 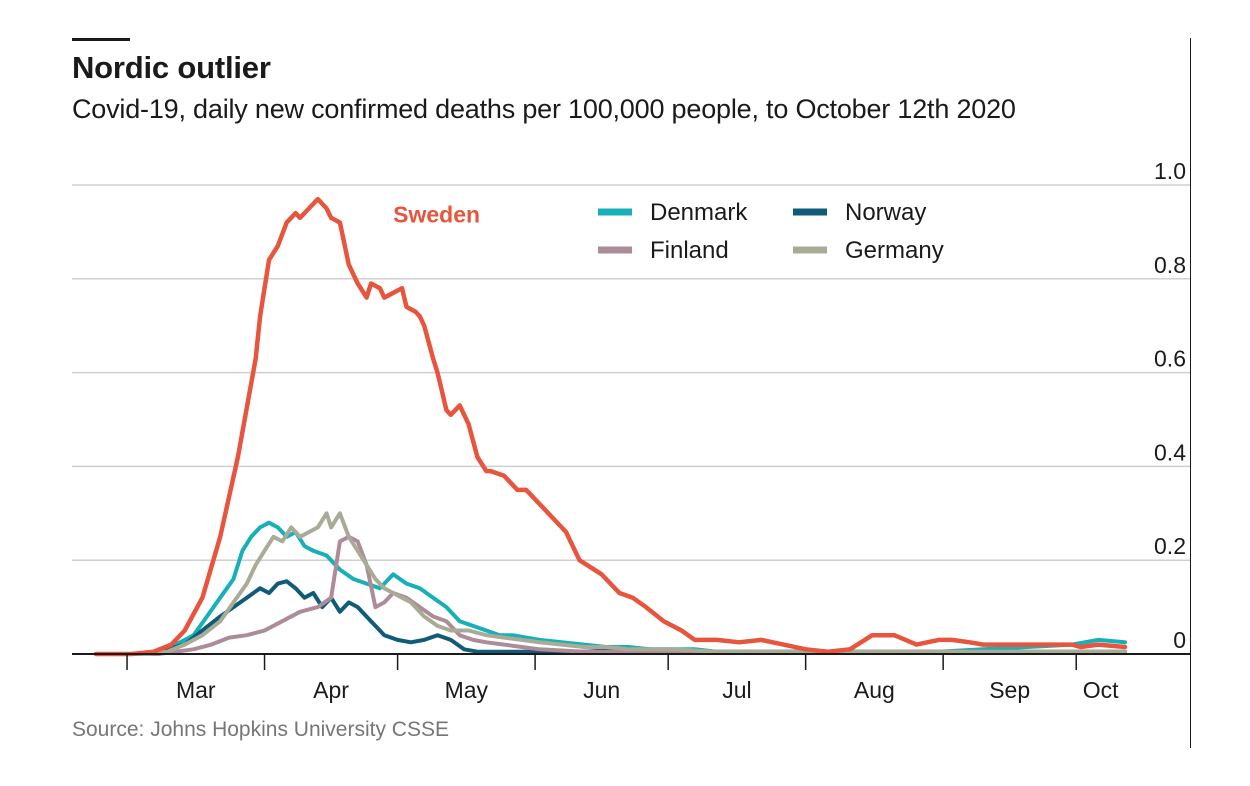 What do you see at coordinates (601, 690) in the screenshot?
I see `x-tick-label: Jun` at bounding box center [601, 690].